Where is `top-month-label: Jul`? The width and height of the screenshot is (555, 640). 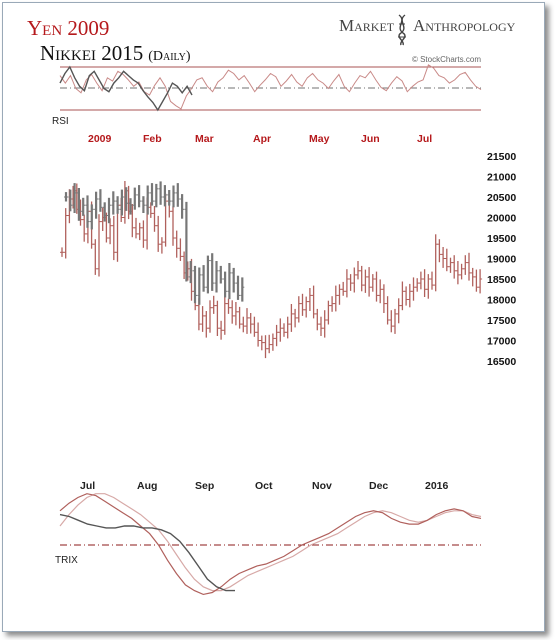 top-month-label: Jul is located at coordinates (424, 139).